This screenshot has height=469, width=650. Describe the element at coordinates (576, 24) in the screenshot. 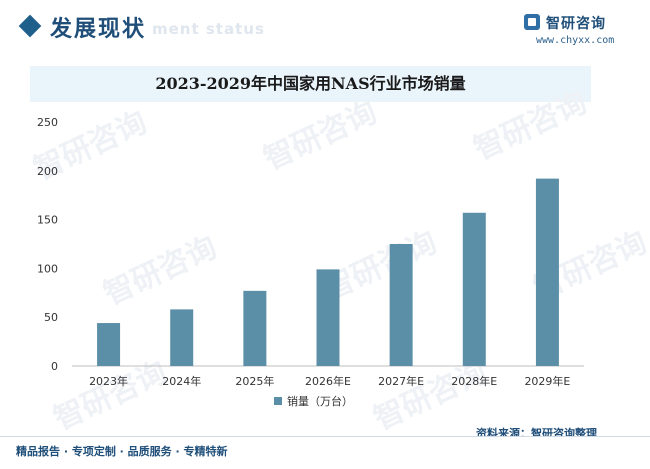

I see `logo-name: 智研咨询` at that location.